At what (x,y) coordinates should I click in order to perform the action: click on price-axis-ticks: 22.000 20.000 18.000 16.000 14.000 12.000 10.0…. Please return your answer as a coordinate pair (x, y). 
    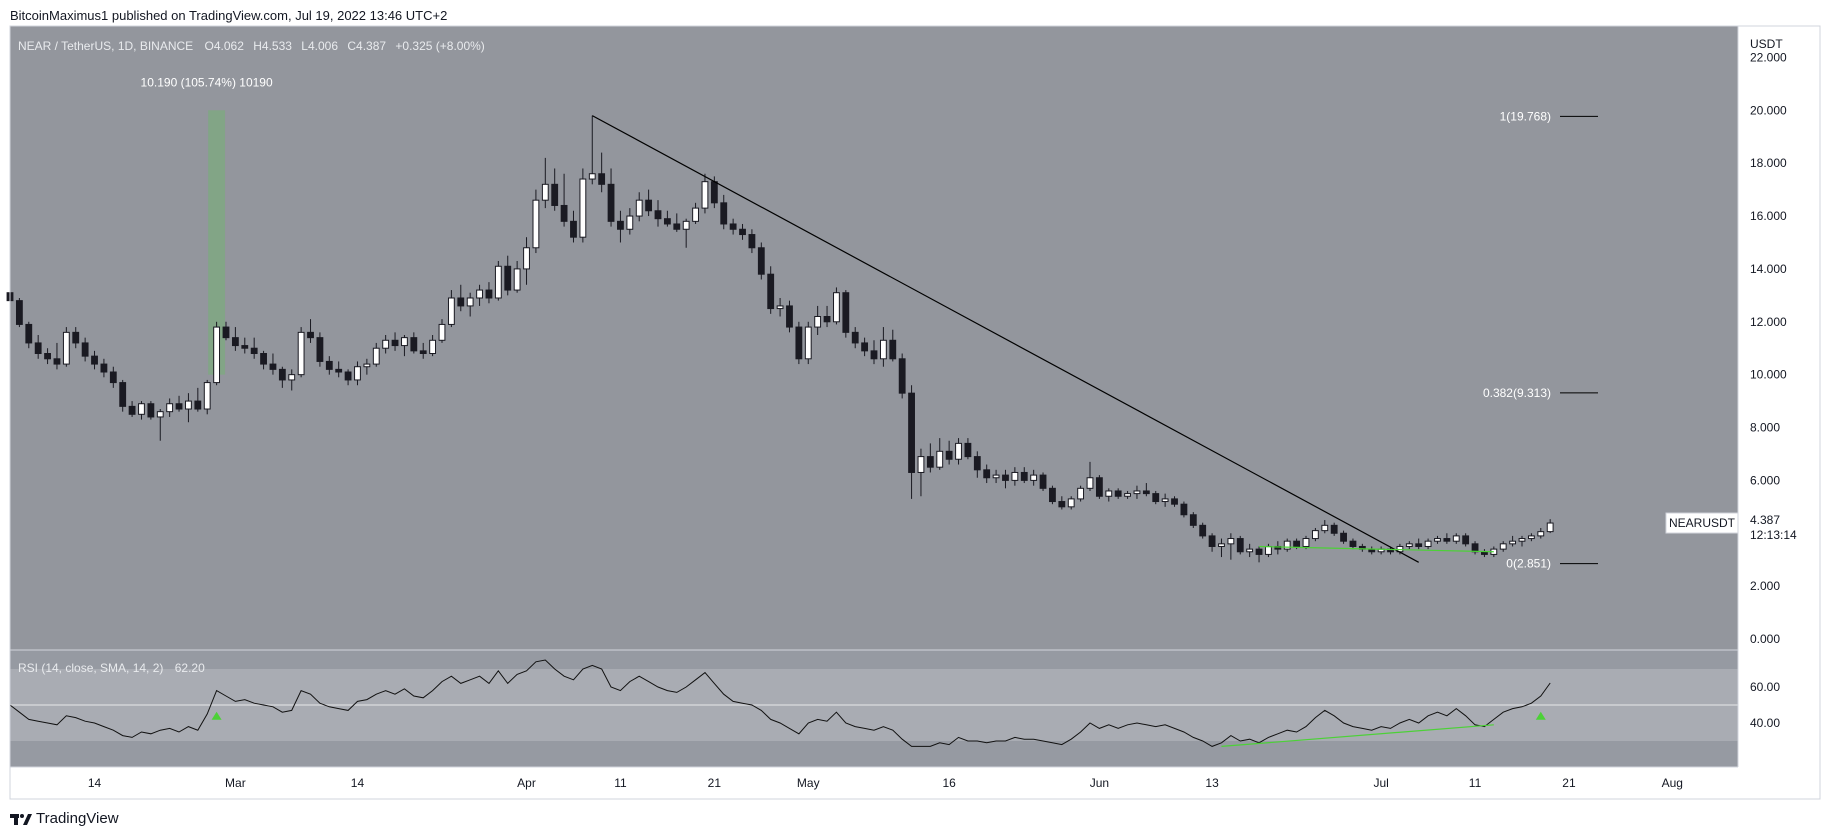
    Looking at the image, I should click on (1768, 348).